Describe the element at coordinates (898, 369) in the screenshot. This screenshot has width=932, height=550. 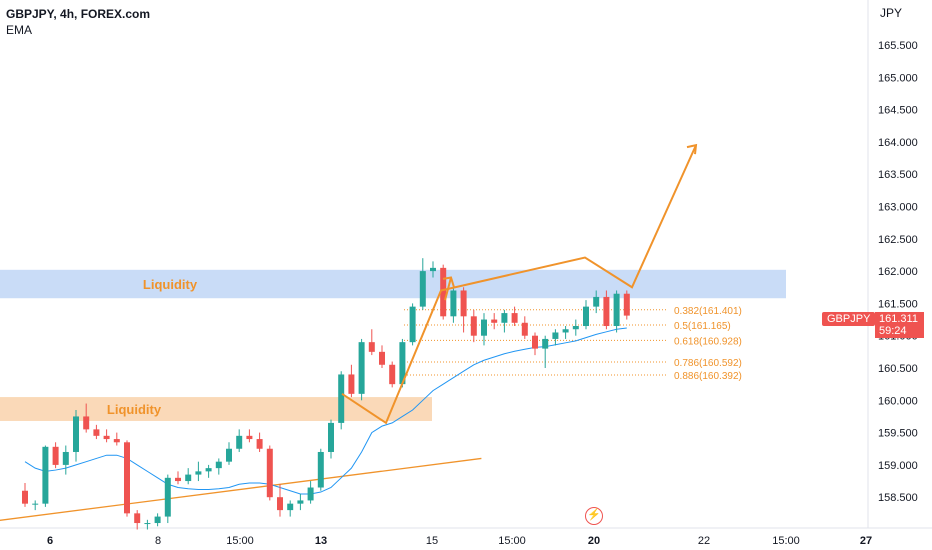
I see `y-tick-label: 160.500` at that location.